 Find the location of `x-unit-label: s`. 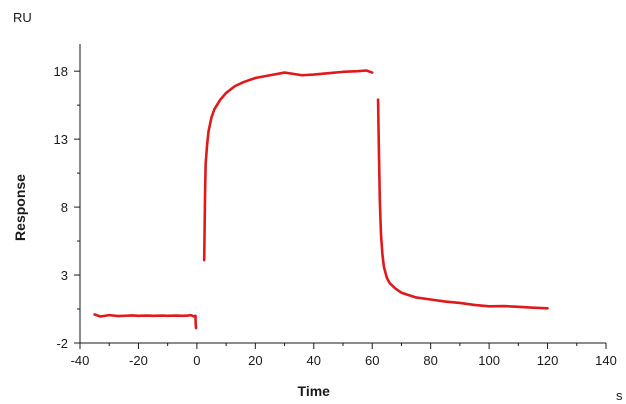

x-unit-label: s is located at coordinates (619, 395).